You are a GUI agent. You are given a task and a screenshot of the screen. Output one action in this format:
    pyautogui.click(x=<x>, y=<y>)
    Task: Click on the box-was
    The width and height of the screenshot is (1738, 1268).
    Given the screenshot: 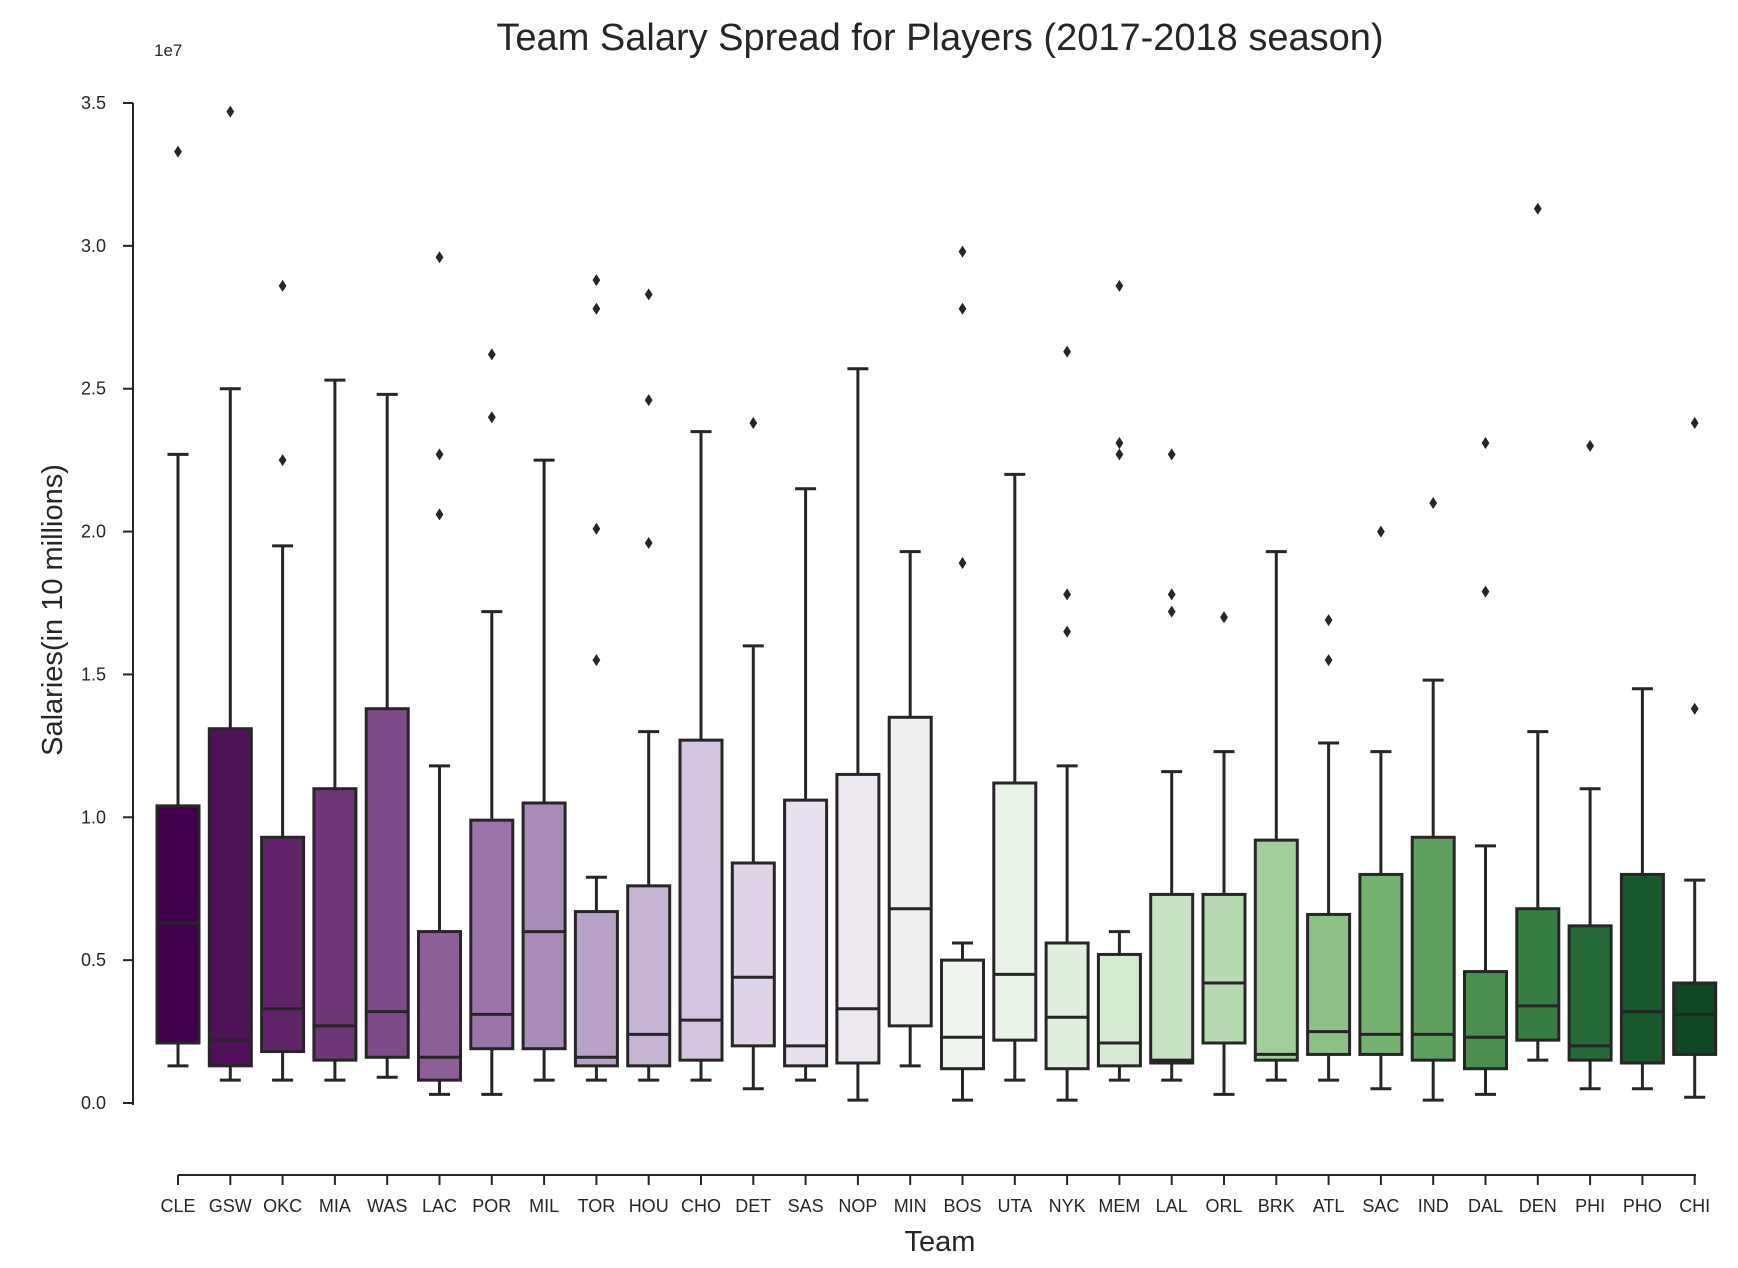 What is the action you would take?
    pyautogui.click(x=387, y=735)
    